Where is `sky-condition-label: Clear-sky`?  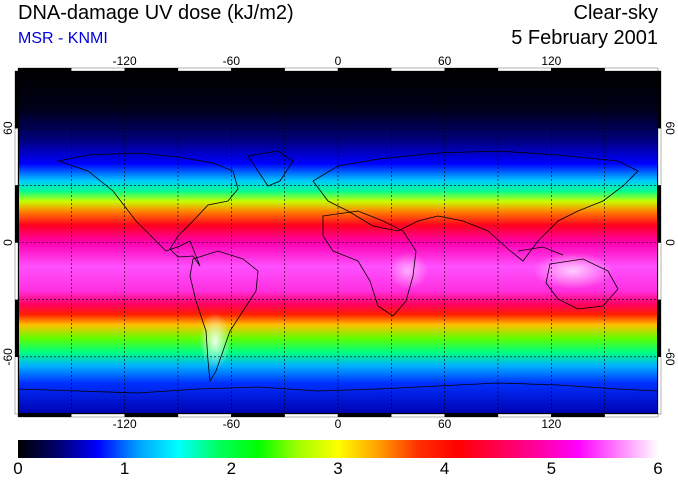 sky-condition-label: Clear-sky is located at coordinates (615, 13).